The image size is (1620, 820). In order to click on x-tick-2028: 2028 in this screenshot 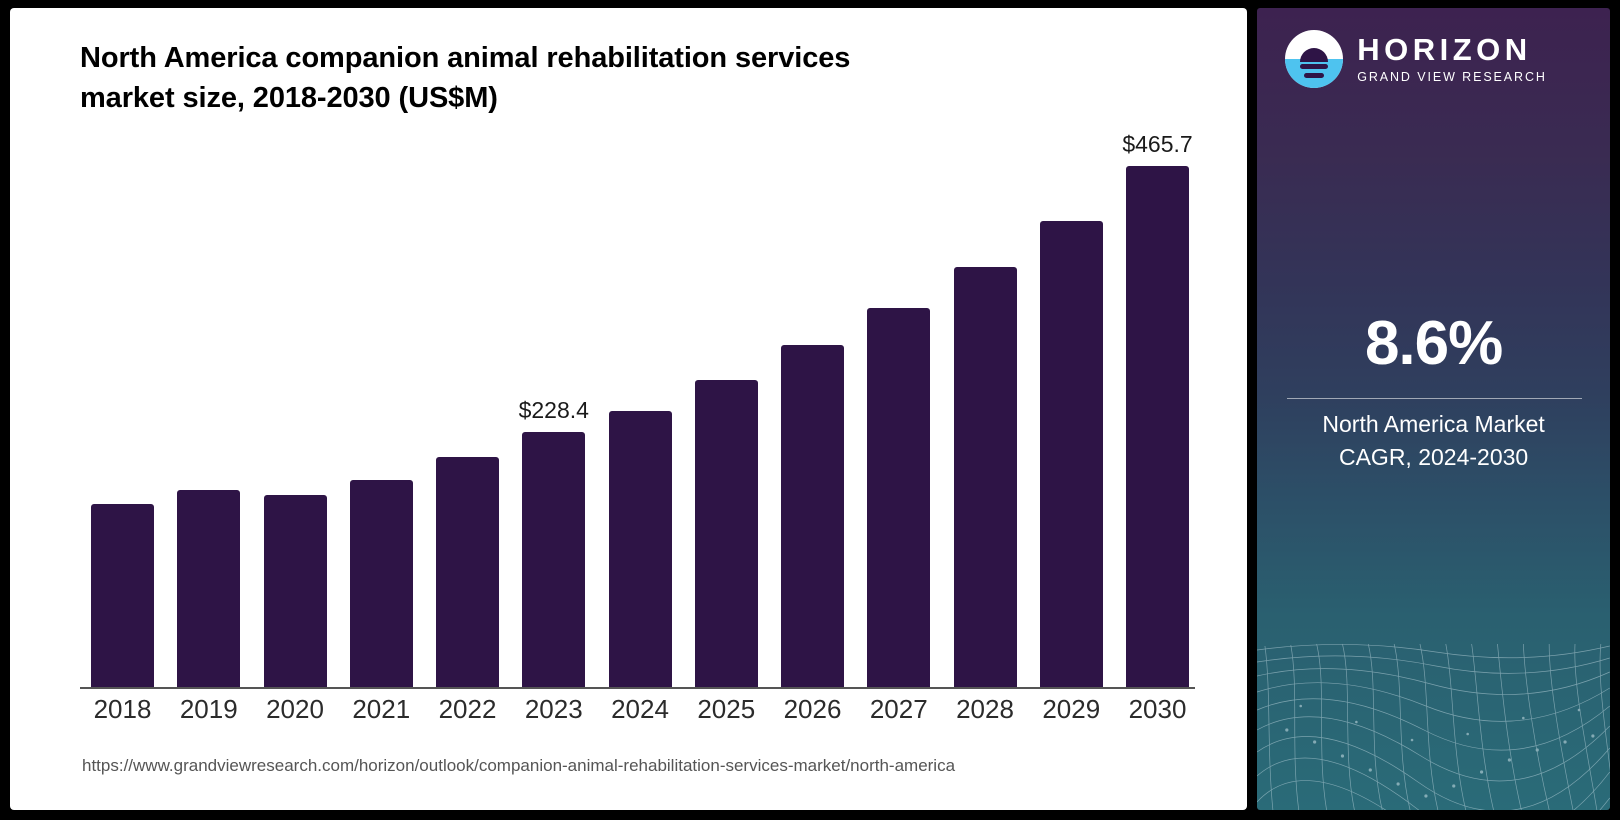, I will do `click(985, 709)`.